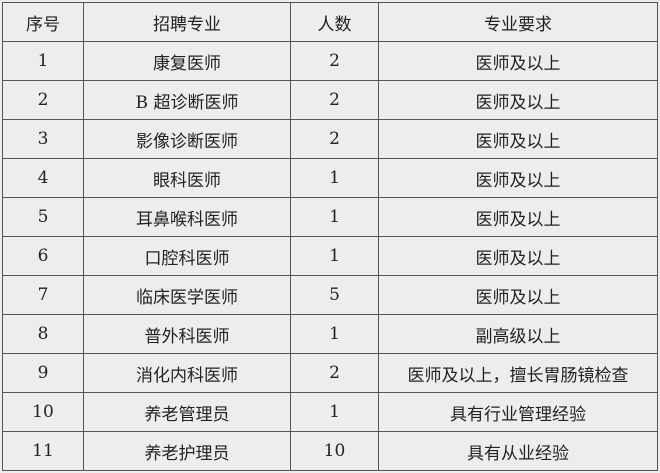 The width and height of the screenshot is (660, 473). What do you see at coordinates (43, 178) in the screenshot?
I see `cell-index: 4` at bounding box center [43, 178].